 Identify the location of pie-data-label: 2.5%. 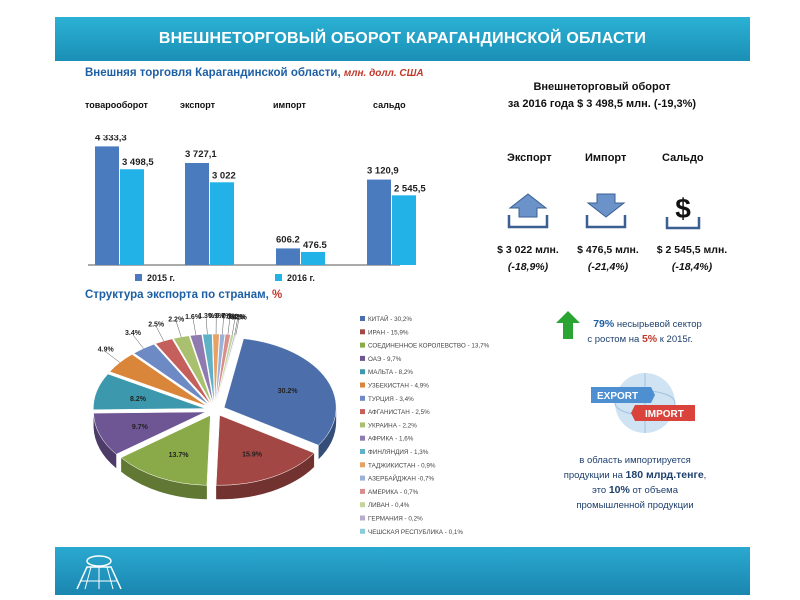
(156, 324).